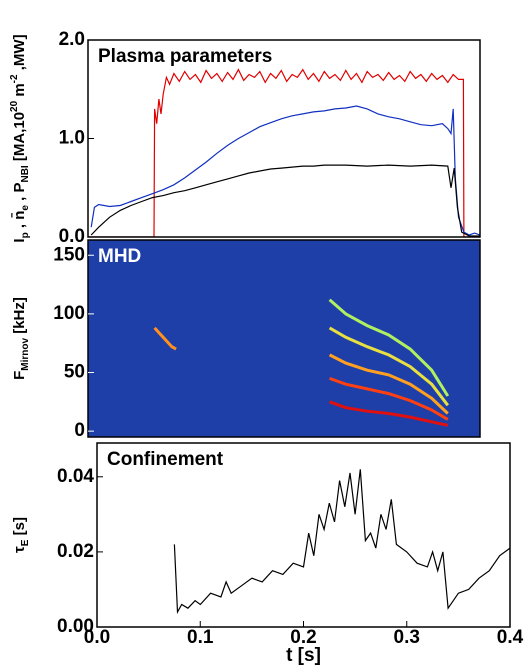  I want to click on label-part: F, so click(19, 375).